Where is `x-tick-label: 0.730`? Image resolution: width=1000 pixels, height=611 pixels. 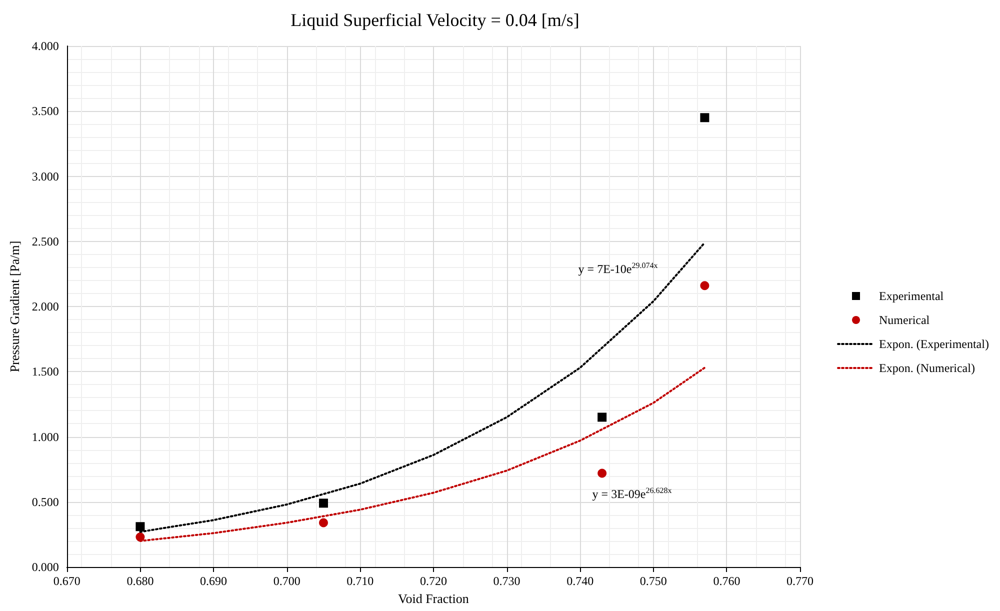 x-tick-label: 0.730 is located at coordinates (506, 581).